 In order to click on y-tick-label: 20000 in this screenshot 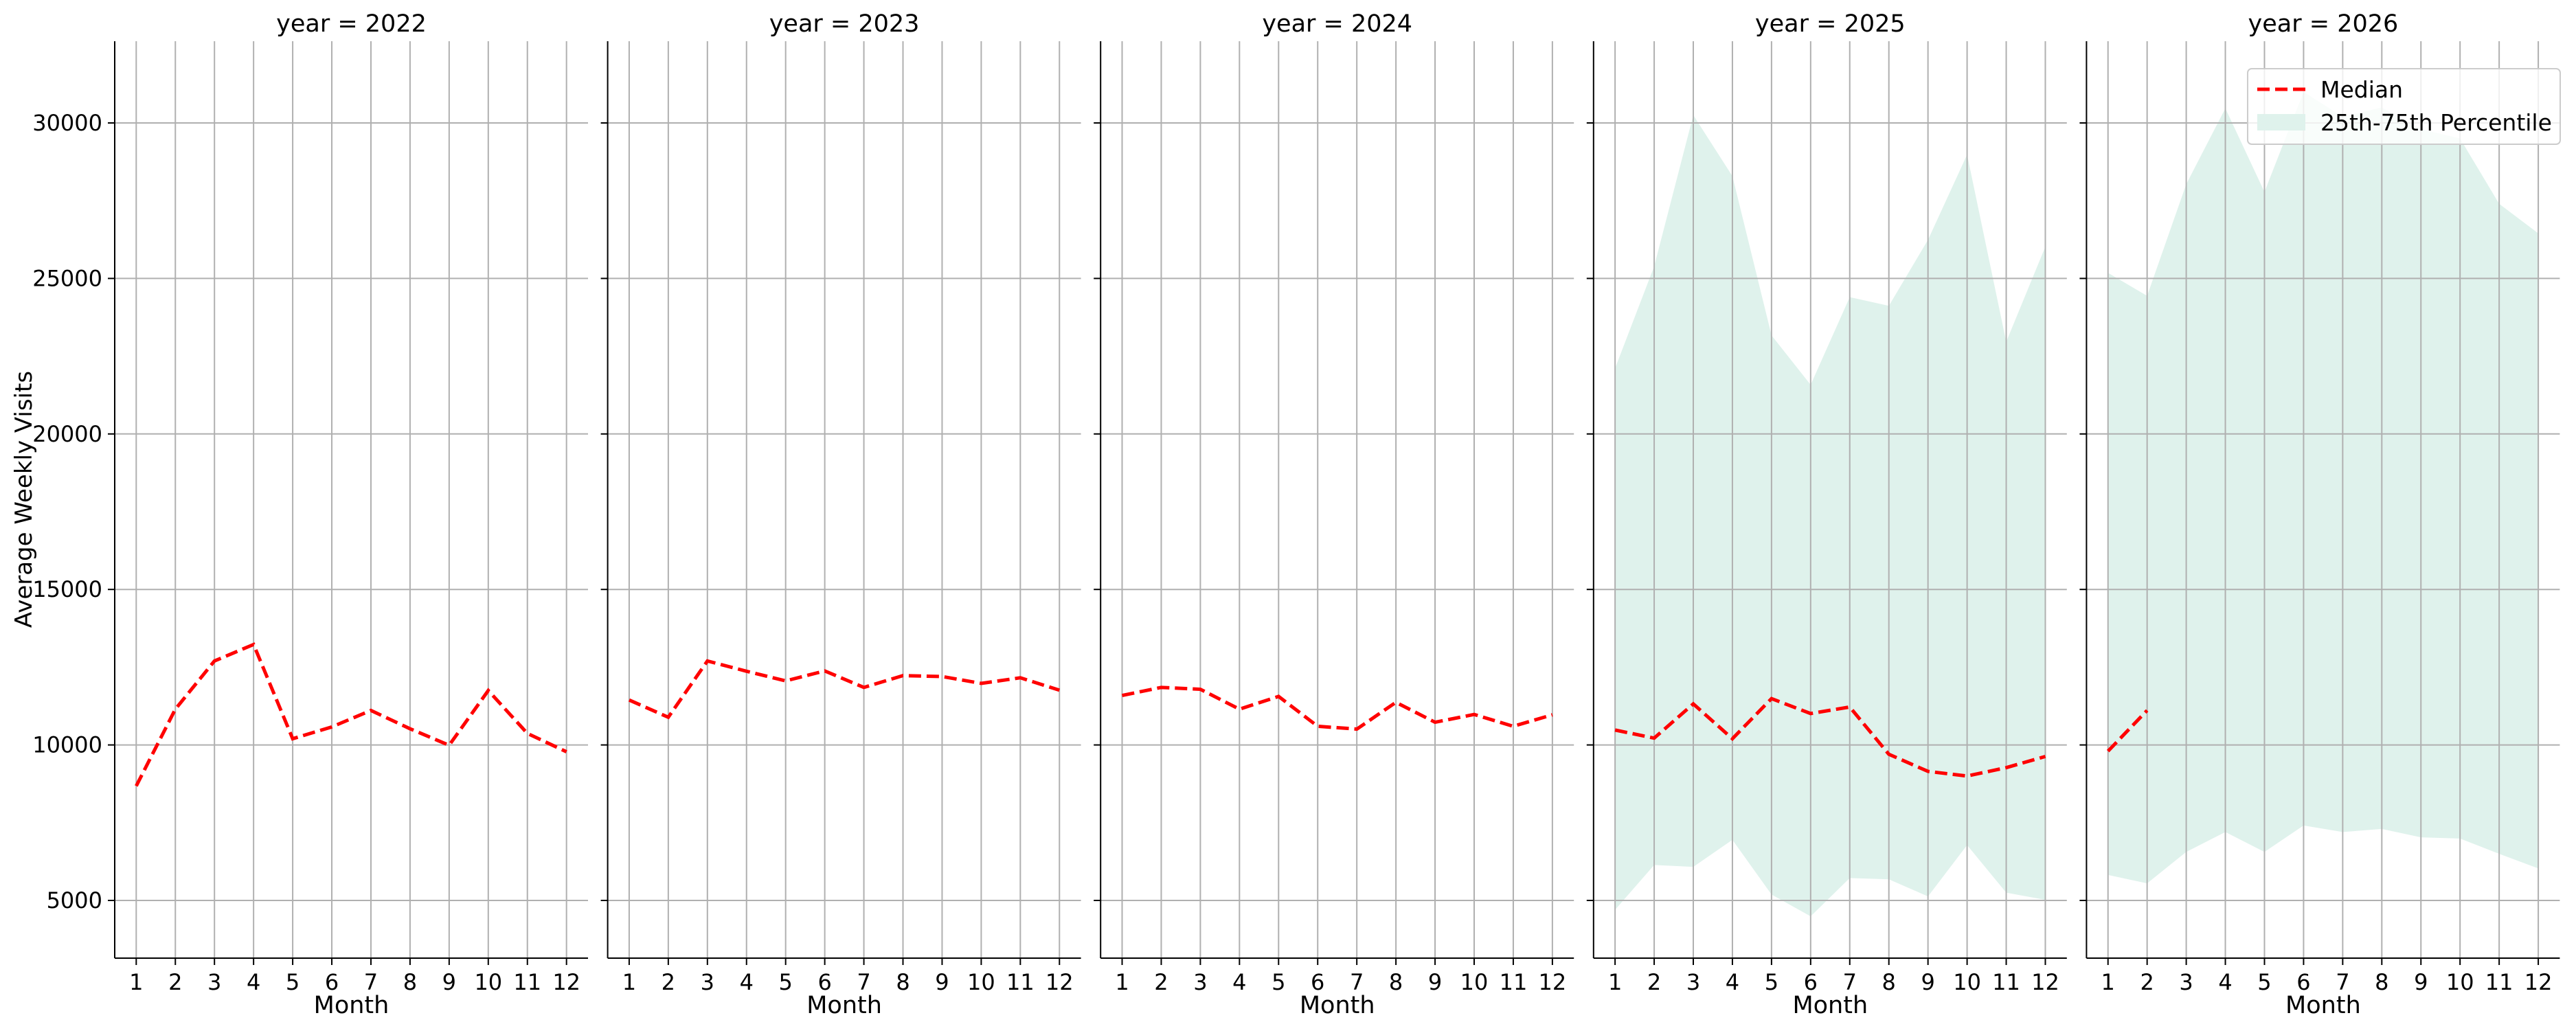, I will do `click(67, 434)`.